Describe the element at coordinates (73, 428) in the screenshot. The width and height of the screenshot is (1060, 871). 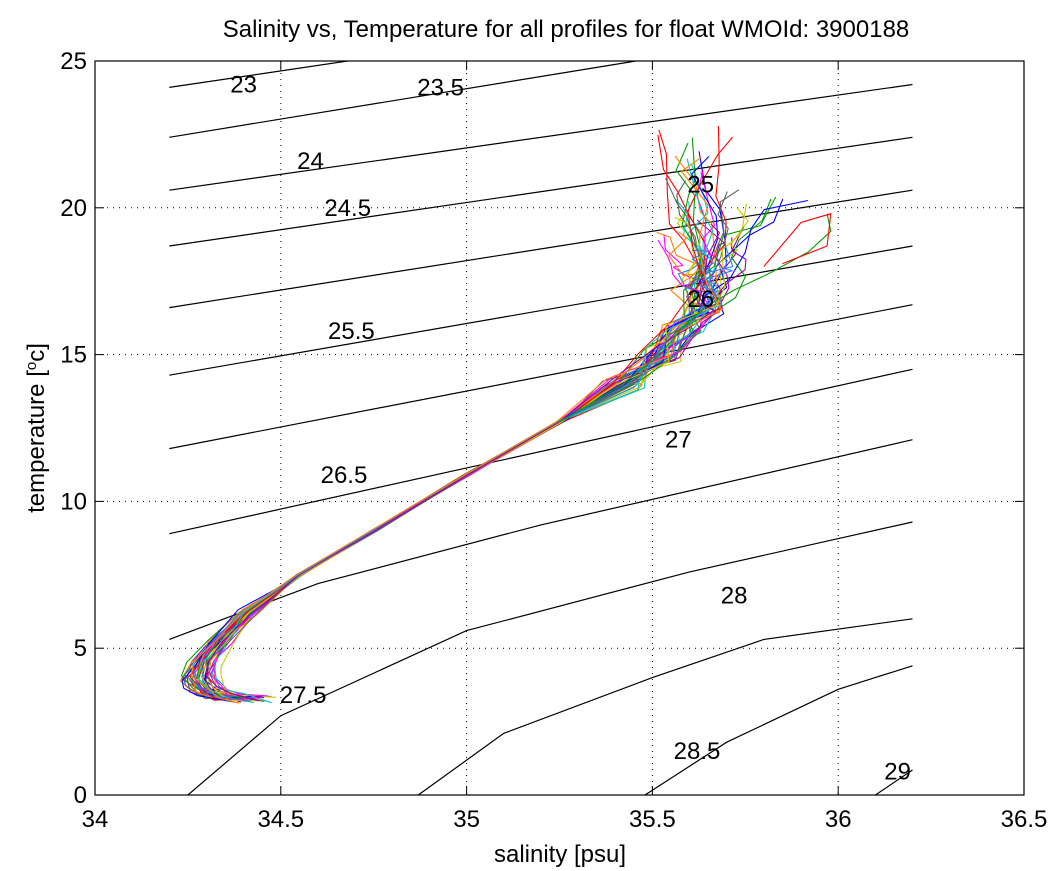
I see `y-tick-labels: 0 5 10 15 20 25` at that location.